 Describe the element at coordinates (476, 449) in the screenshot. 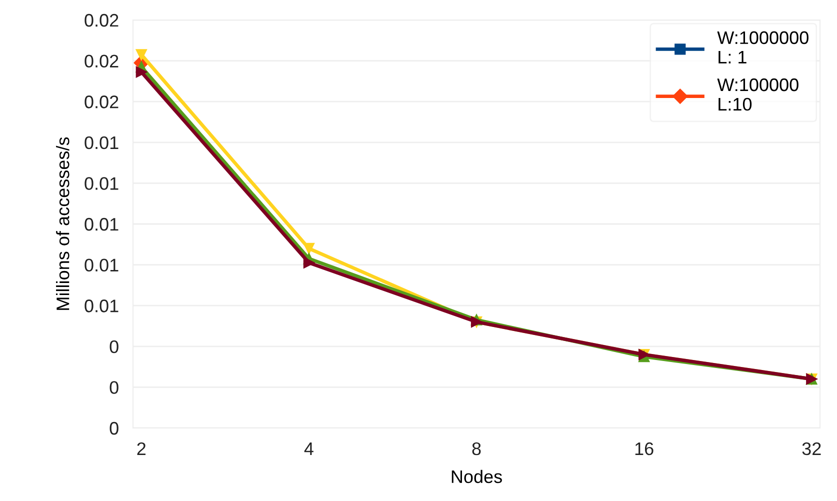

I see `x-tick-label: 8` at that location.